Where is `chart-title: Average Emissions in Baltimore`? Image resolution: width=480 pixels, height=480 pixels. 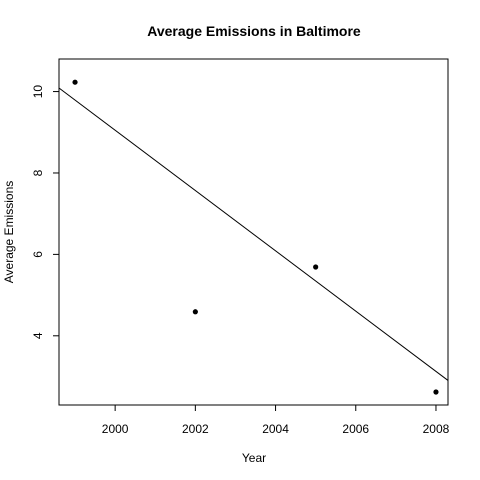
chart-title: Average Emissions in Baltimore is located at coordinates (254, 31).